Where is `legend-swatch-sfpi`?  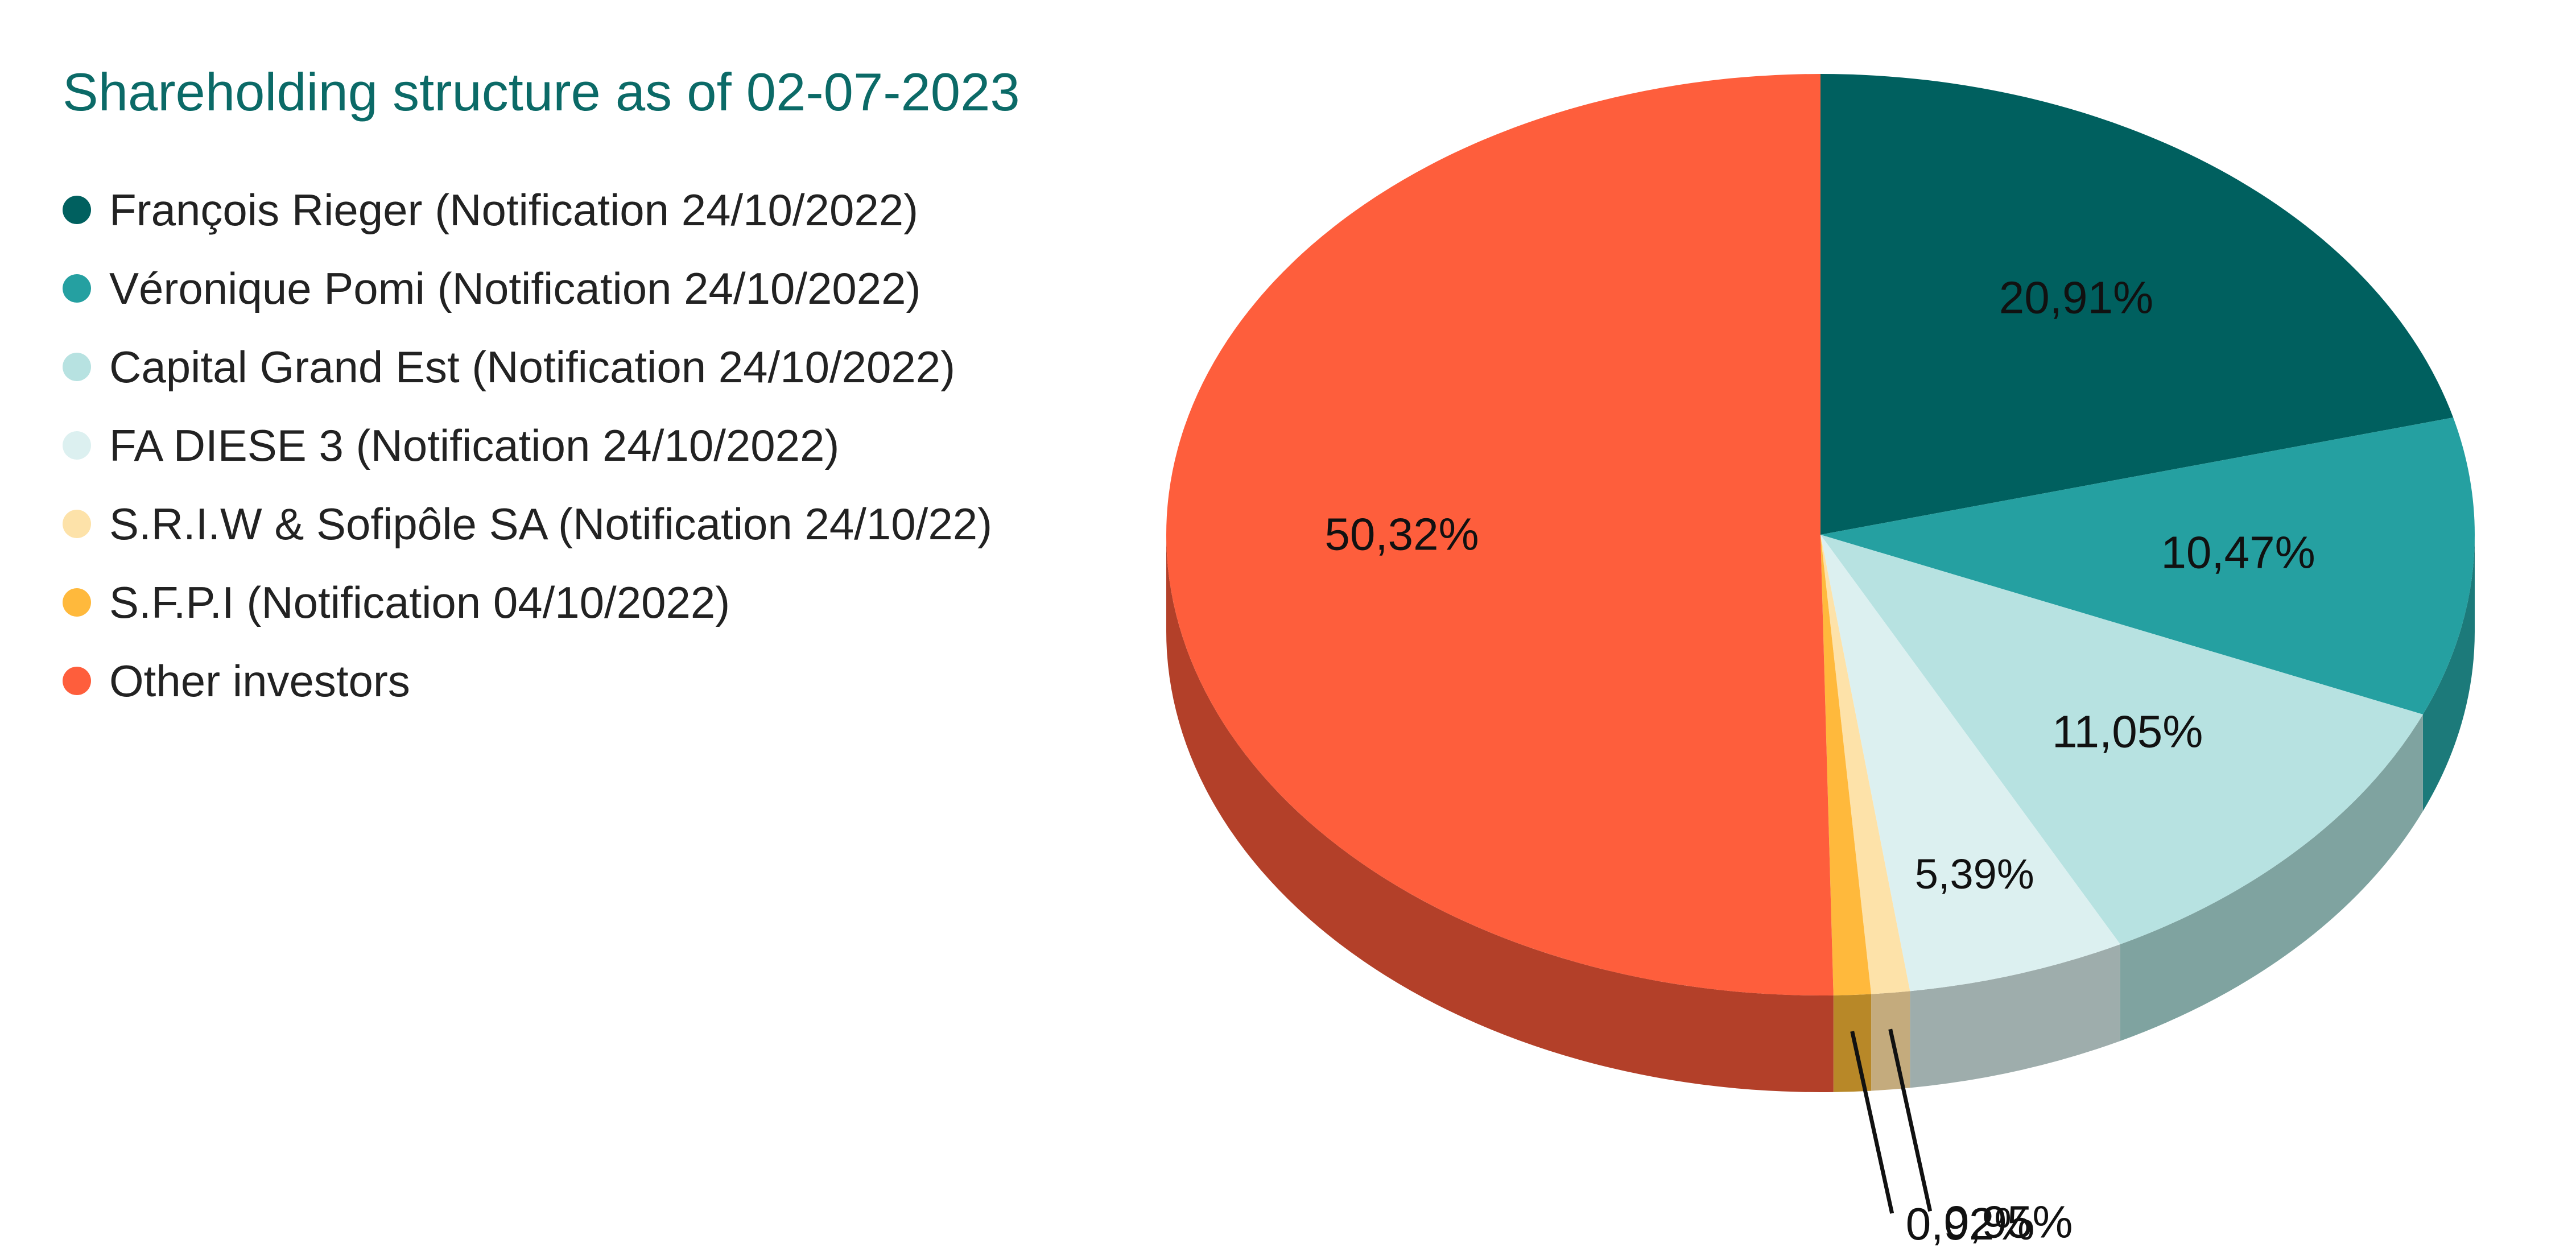 legend-swatch-sfpi is located at coordinates (77, 602).